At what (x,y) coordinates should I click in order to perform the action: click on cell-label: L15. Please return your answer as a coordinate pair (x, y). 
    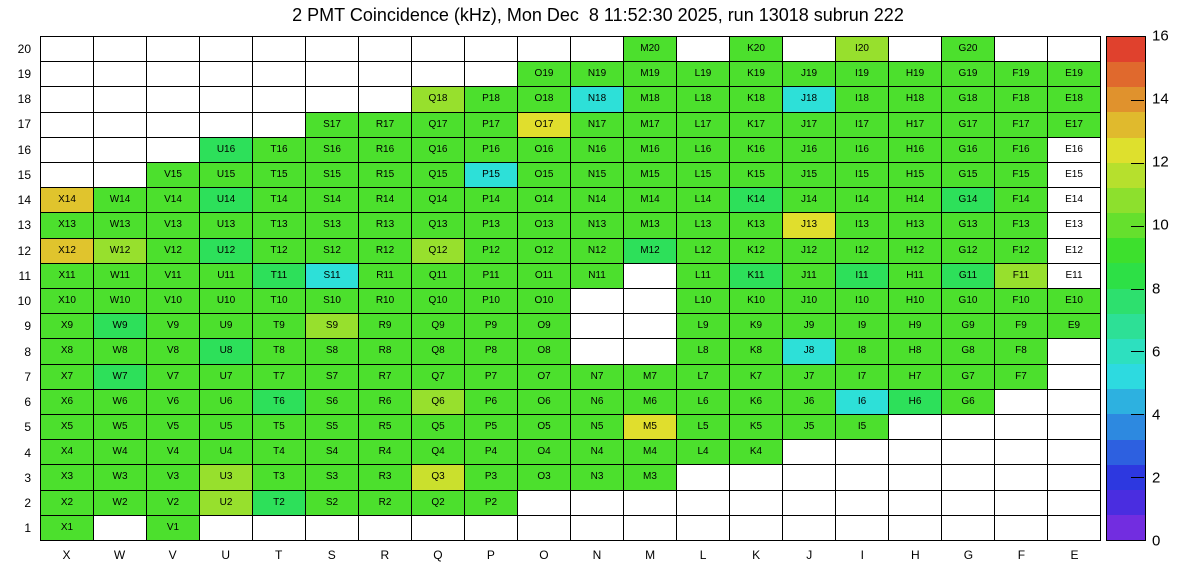
    Looking at the image, I should click on (703, 175).